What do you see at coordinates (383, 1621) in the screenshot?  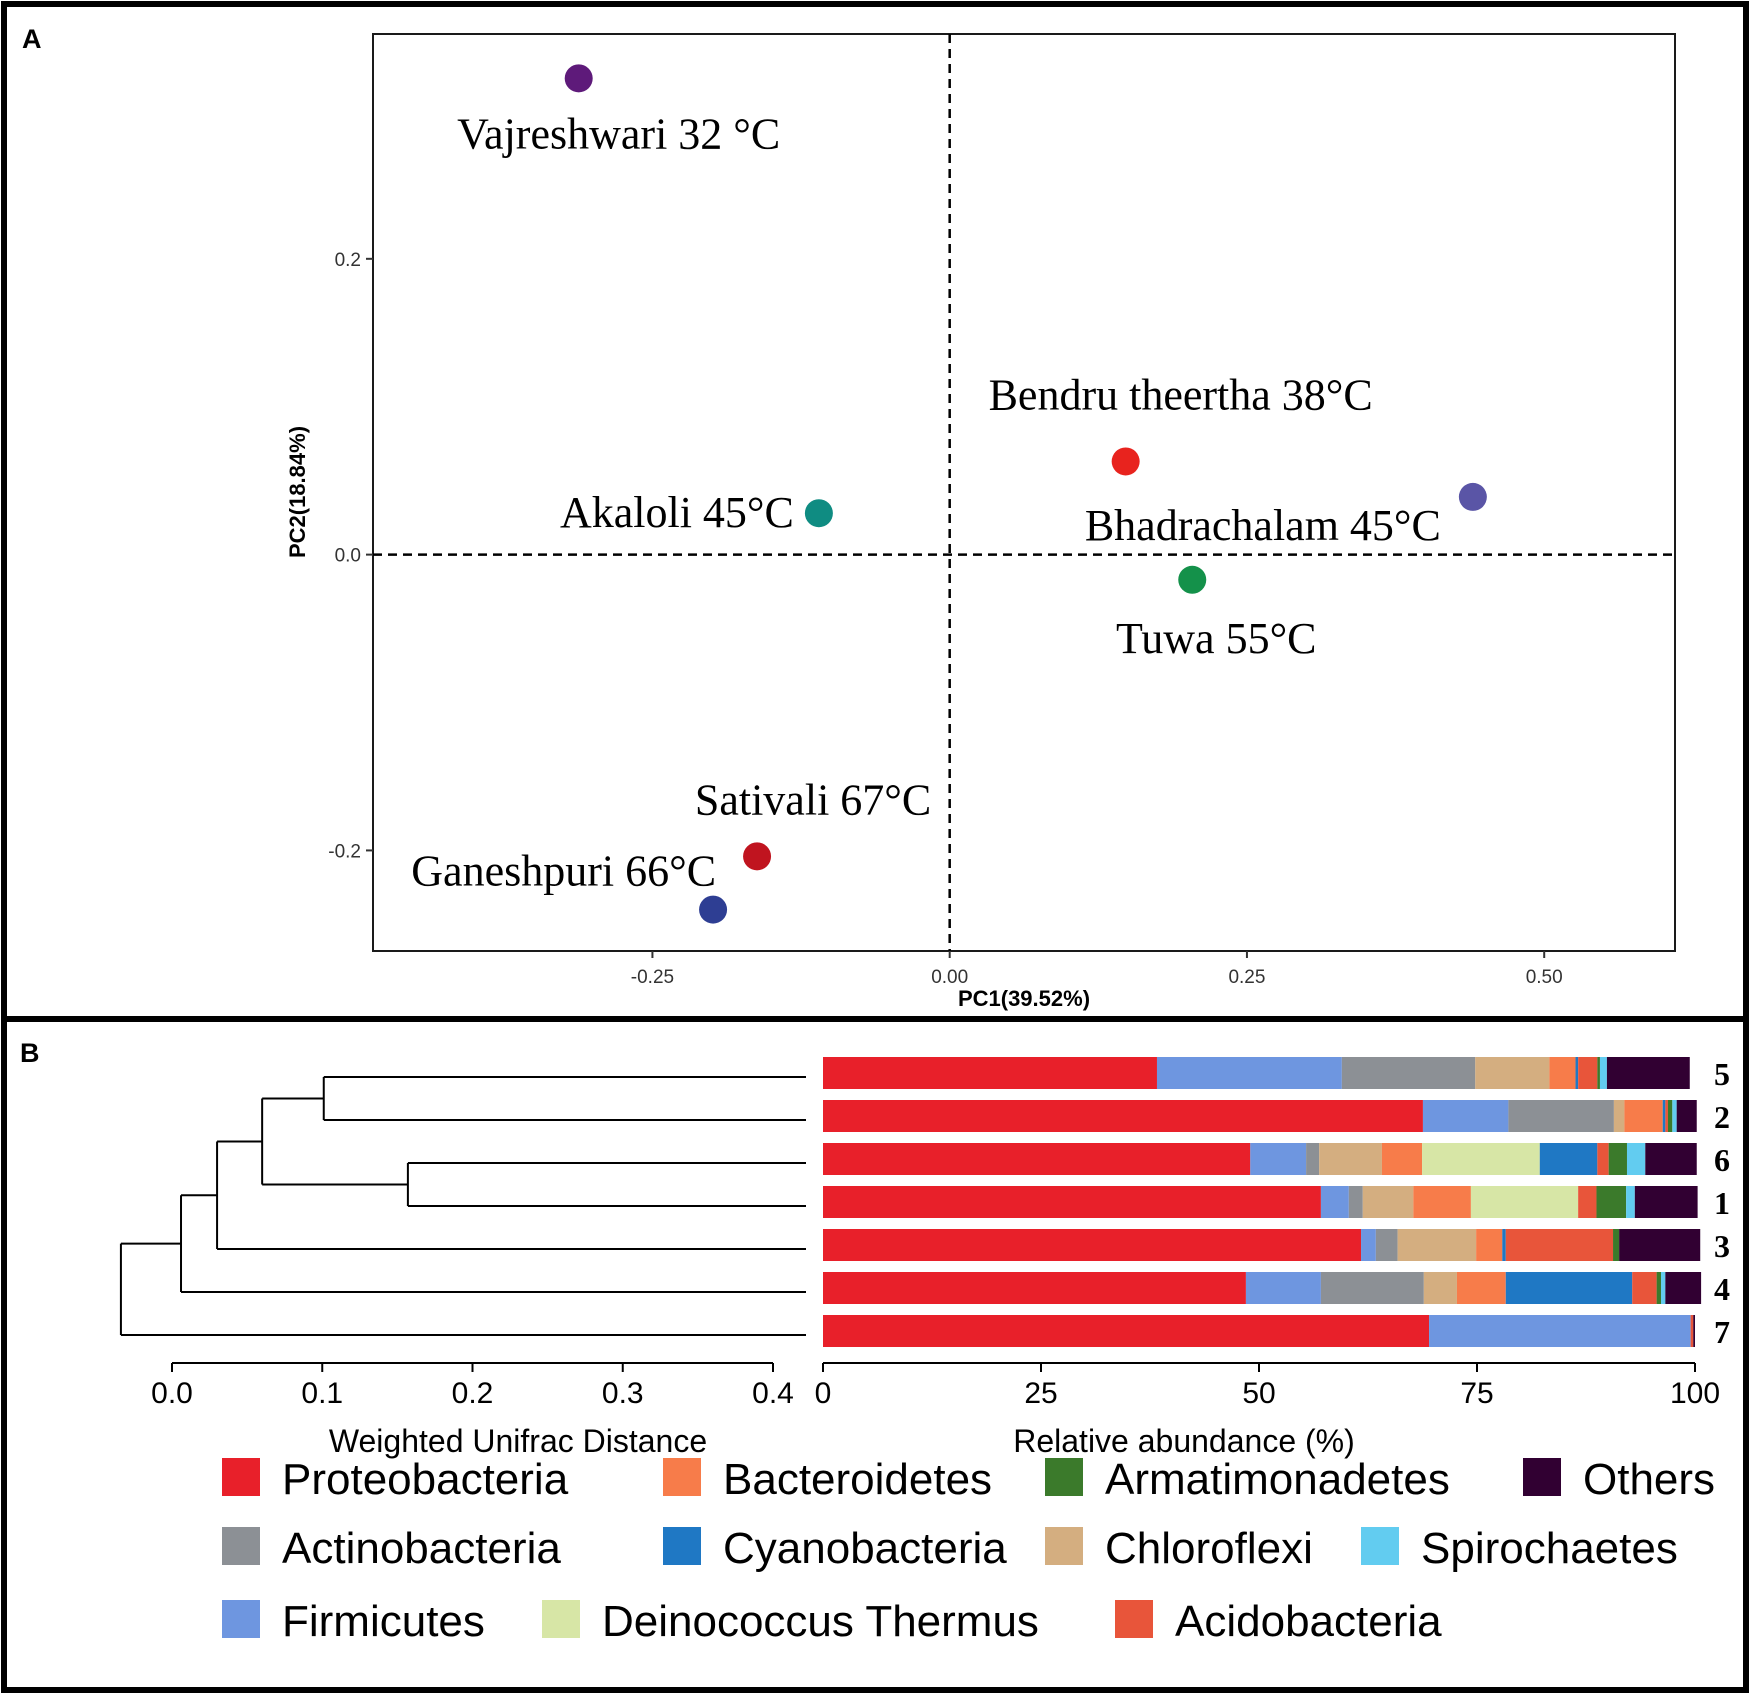 I see `legend-label: Firmicutes` at bounding box center [383, 1621].